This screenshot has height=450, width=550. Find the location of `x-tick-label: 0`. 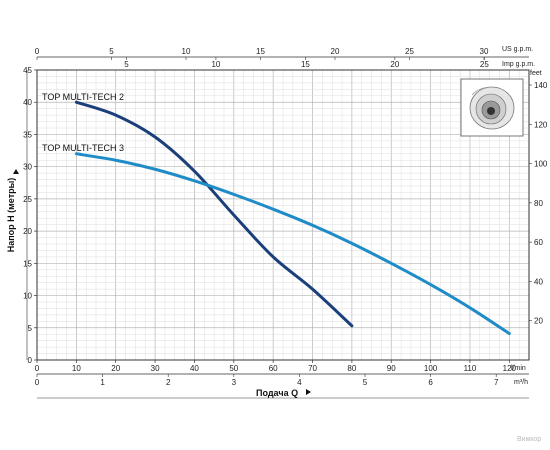

x-tick-label: 0 is located at coordinates (37, 368).